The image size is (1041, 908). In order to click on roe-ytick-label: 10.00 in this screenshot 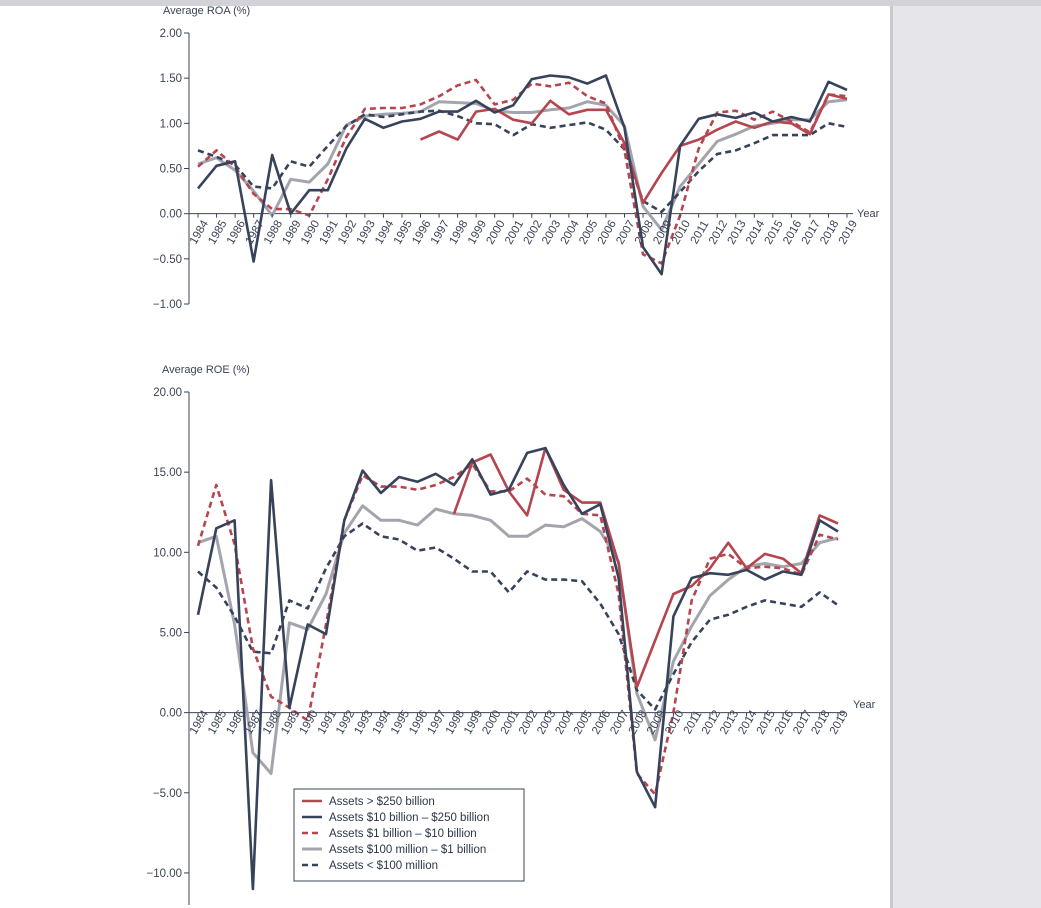, I will do `click(167, 553)`.